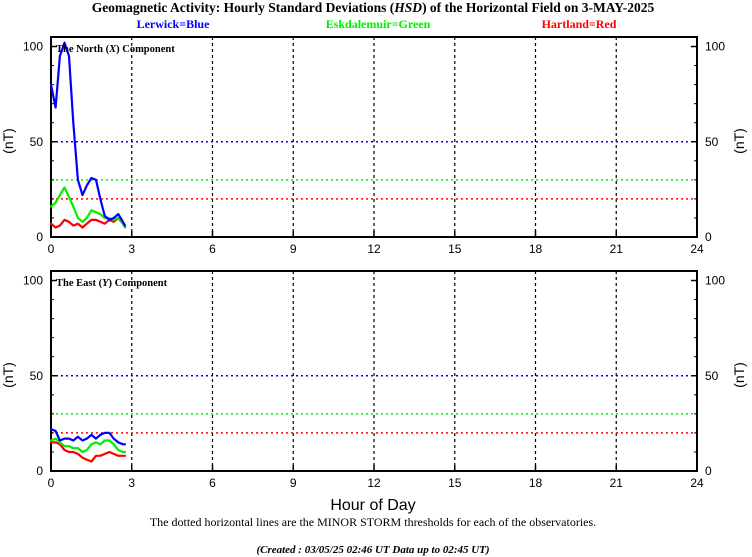  Describe the element at coordinates (617, 249) in the screenshot. I see `north-xtick-label-21: 21` at that location.